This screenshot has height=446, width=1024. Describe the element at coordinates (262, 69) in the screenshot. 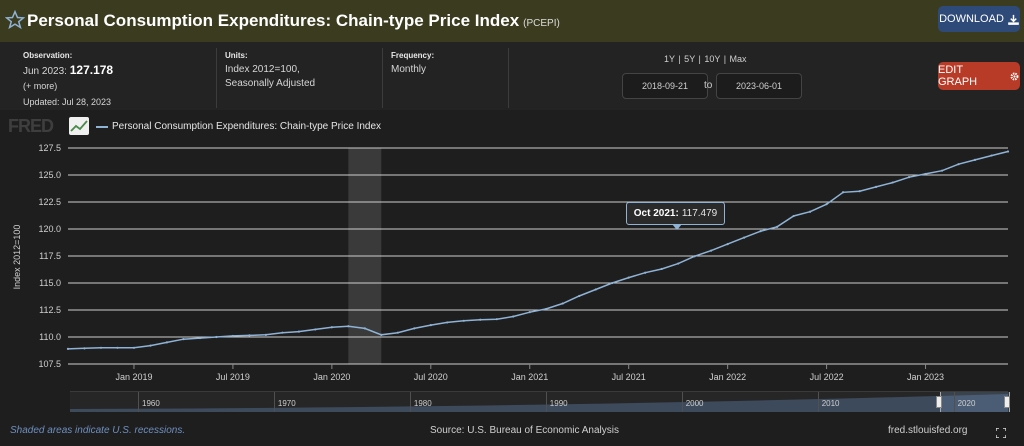

I see `units-line-1: Index 2012=100,` at that location.